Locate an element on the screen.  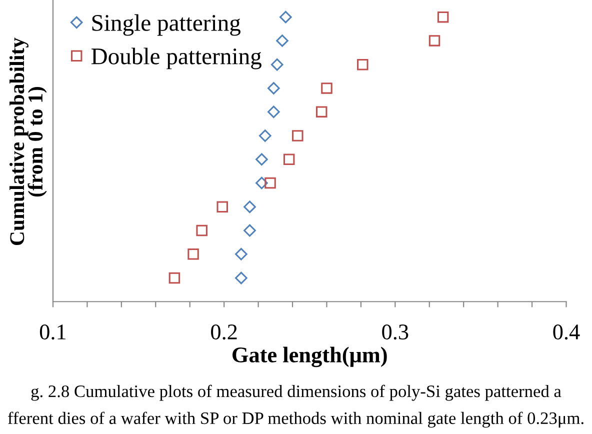
x-tick-label: 0.3 is located at coordinates (395, 332).